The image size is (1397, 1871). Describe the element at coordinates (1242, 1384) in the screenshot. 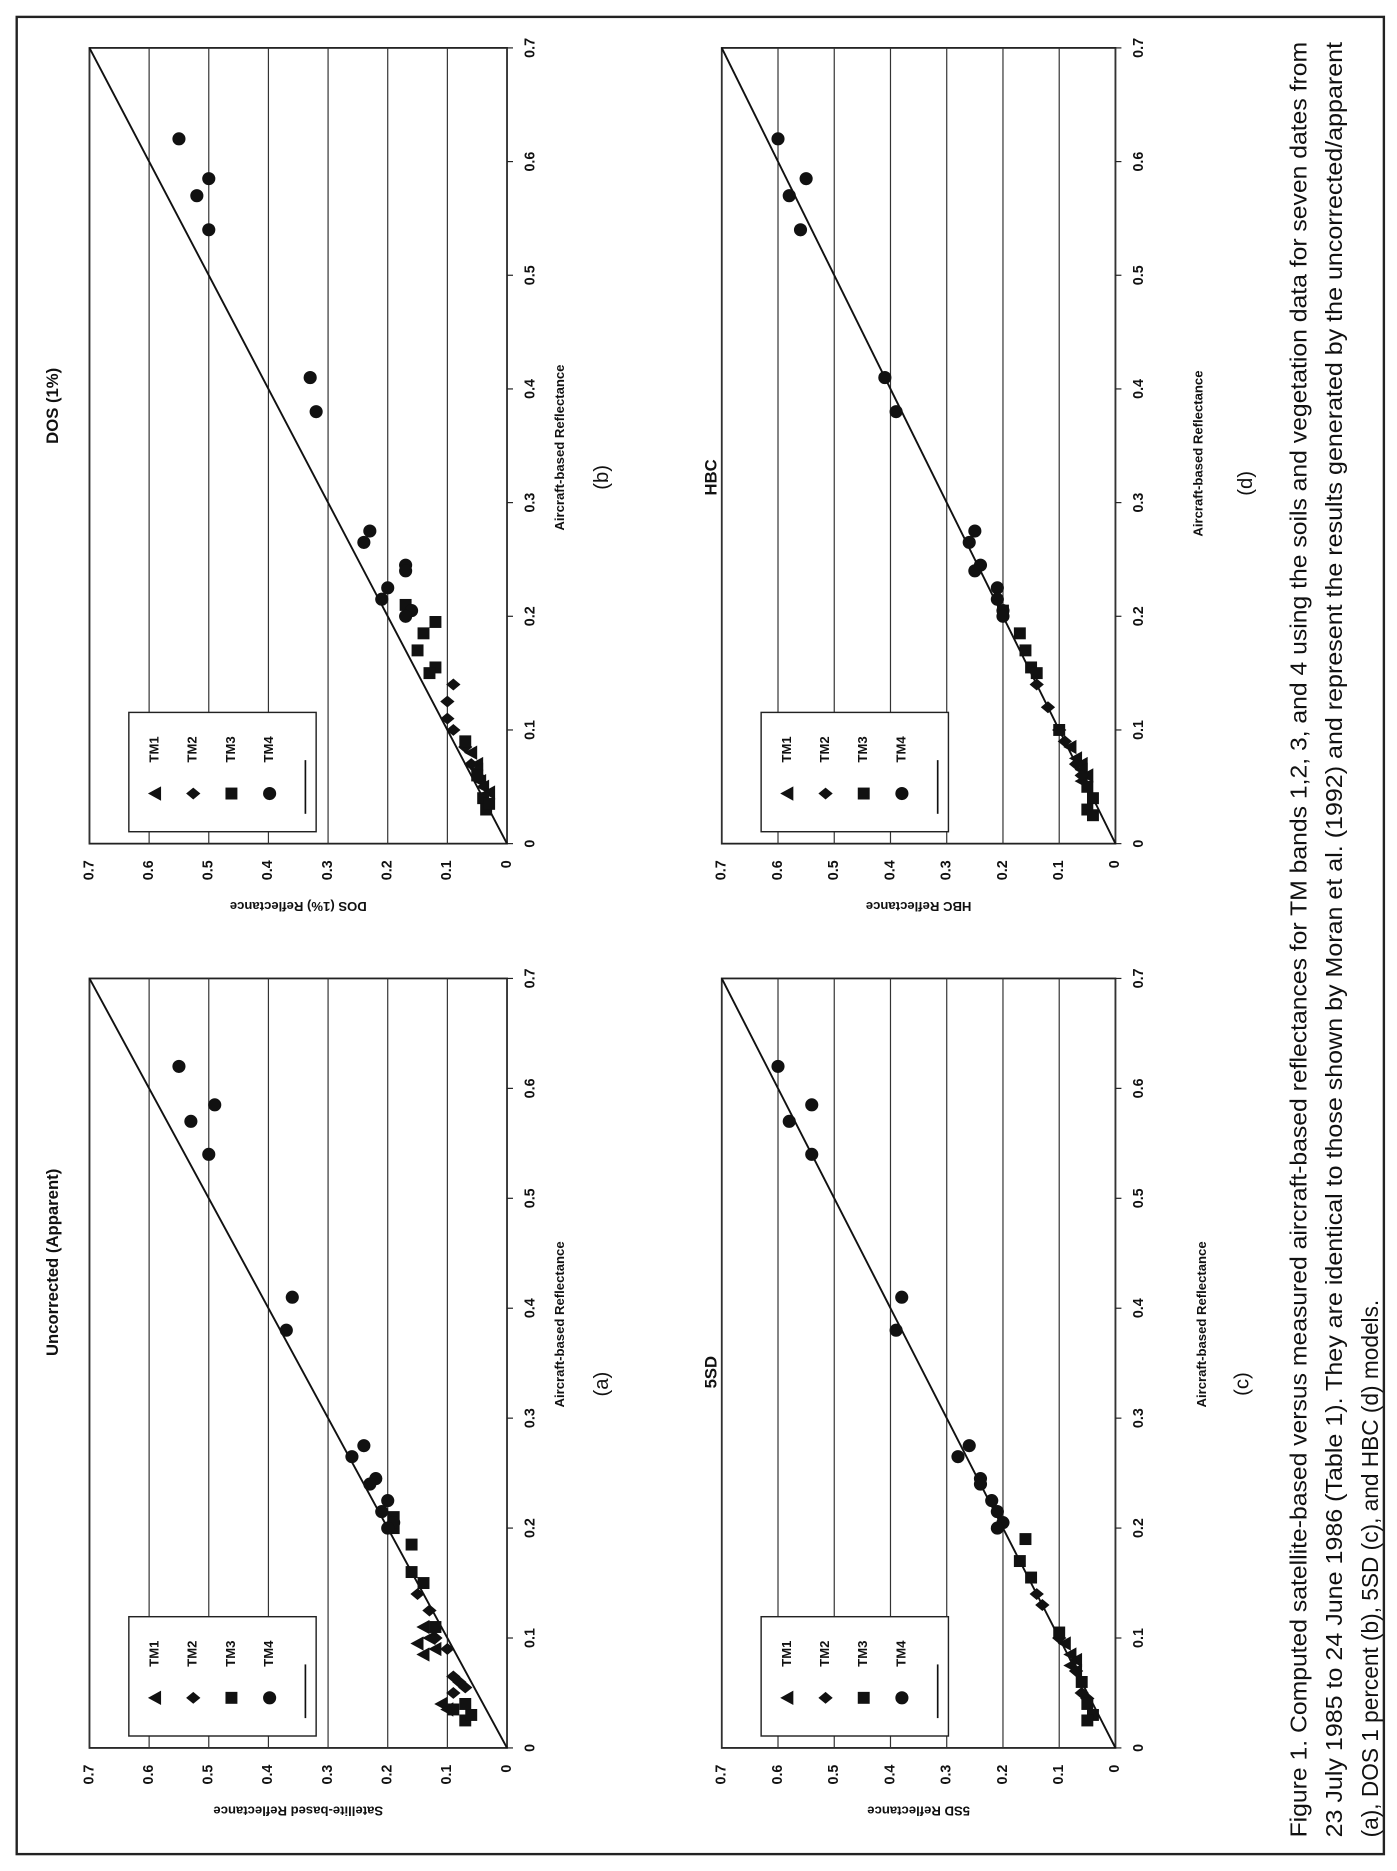

I see `panel-label: (c)` at that location.